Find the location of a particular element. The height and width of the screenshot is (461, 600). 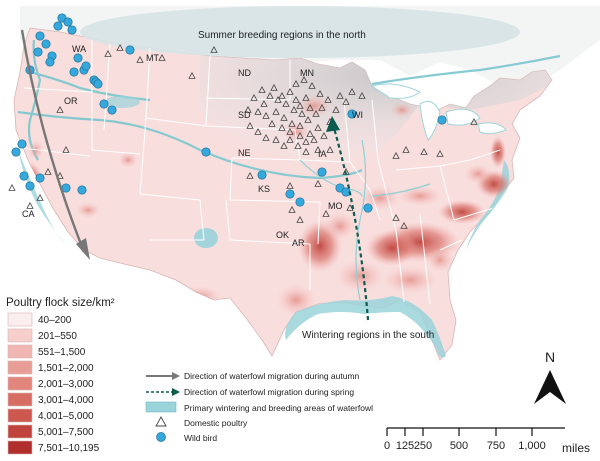

scale-tick-label: 750 is located at coordinates (496, 446).